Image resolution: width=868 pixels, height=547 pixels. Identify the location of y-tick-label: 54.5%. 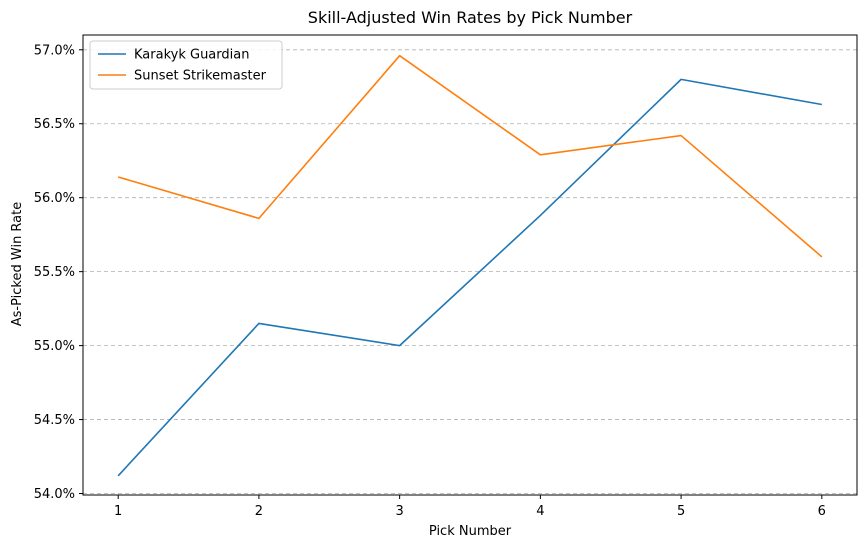
(54, 420).